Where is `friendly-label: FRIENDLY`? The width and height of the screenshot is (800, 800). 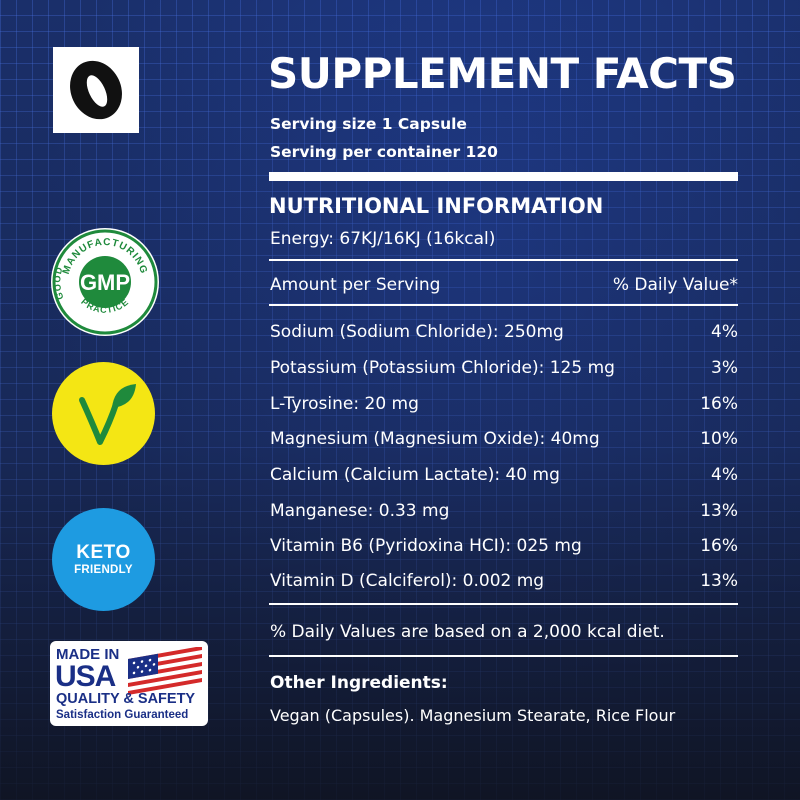
friendly-label: FRIENDLY is located at coordinates (103, 569).